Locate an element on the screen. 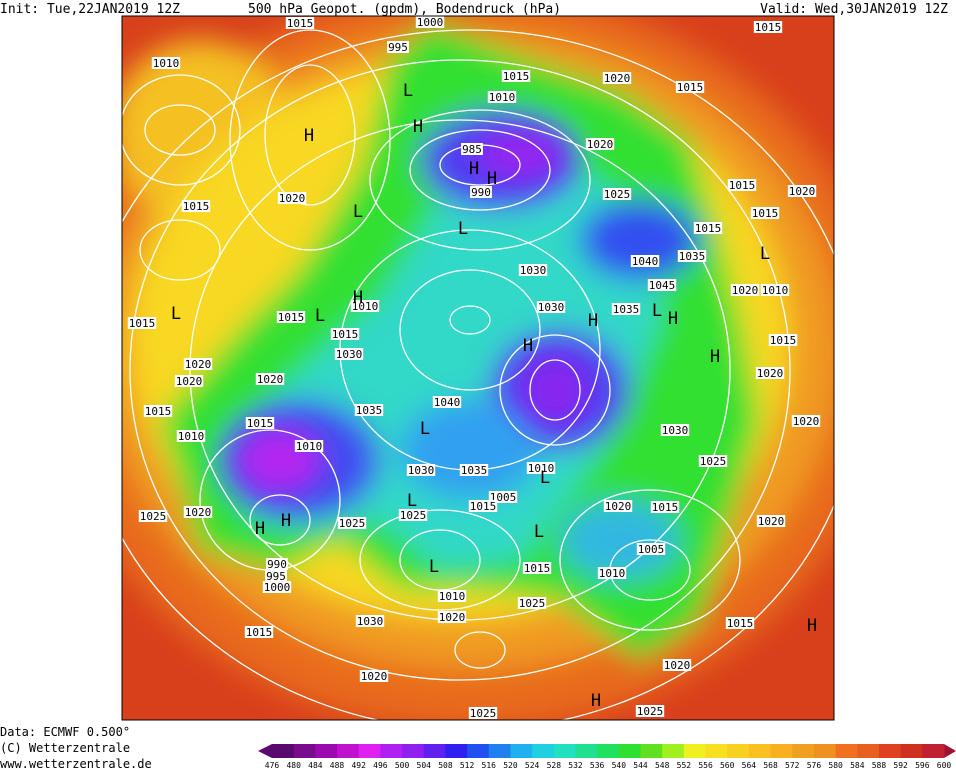 This screenshot has width=956, height=774. data-source: Data: ECMWF 0.500° is located at coordinates (65, 732).